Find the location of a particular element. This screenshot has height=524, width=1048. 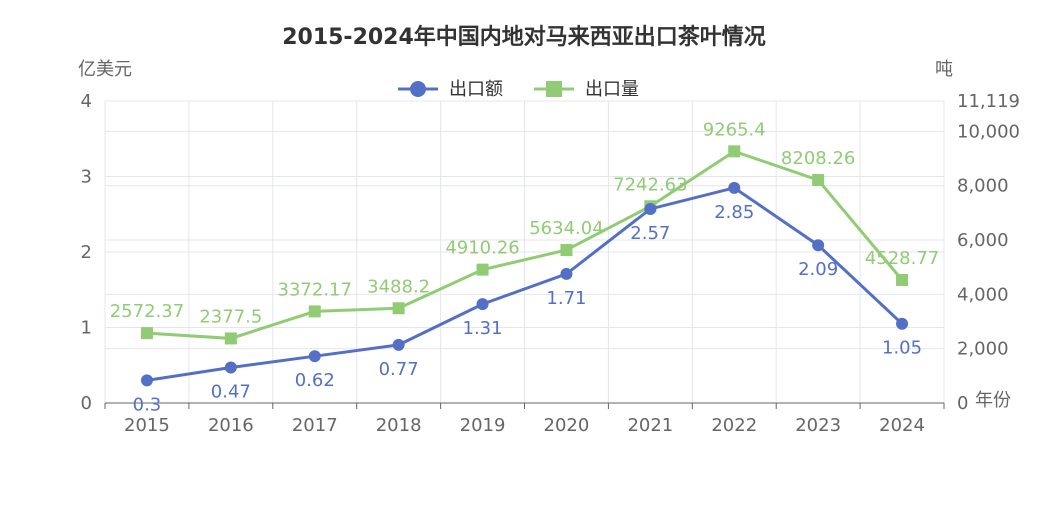

volume-data-label: 4528.77 is located at coordinates (902, 258).